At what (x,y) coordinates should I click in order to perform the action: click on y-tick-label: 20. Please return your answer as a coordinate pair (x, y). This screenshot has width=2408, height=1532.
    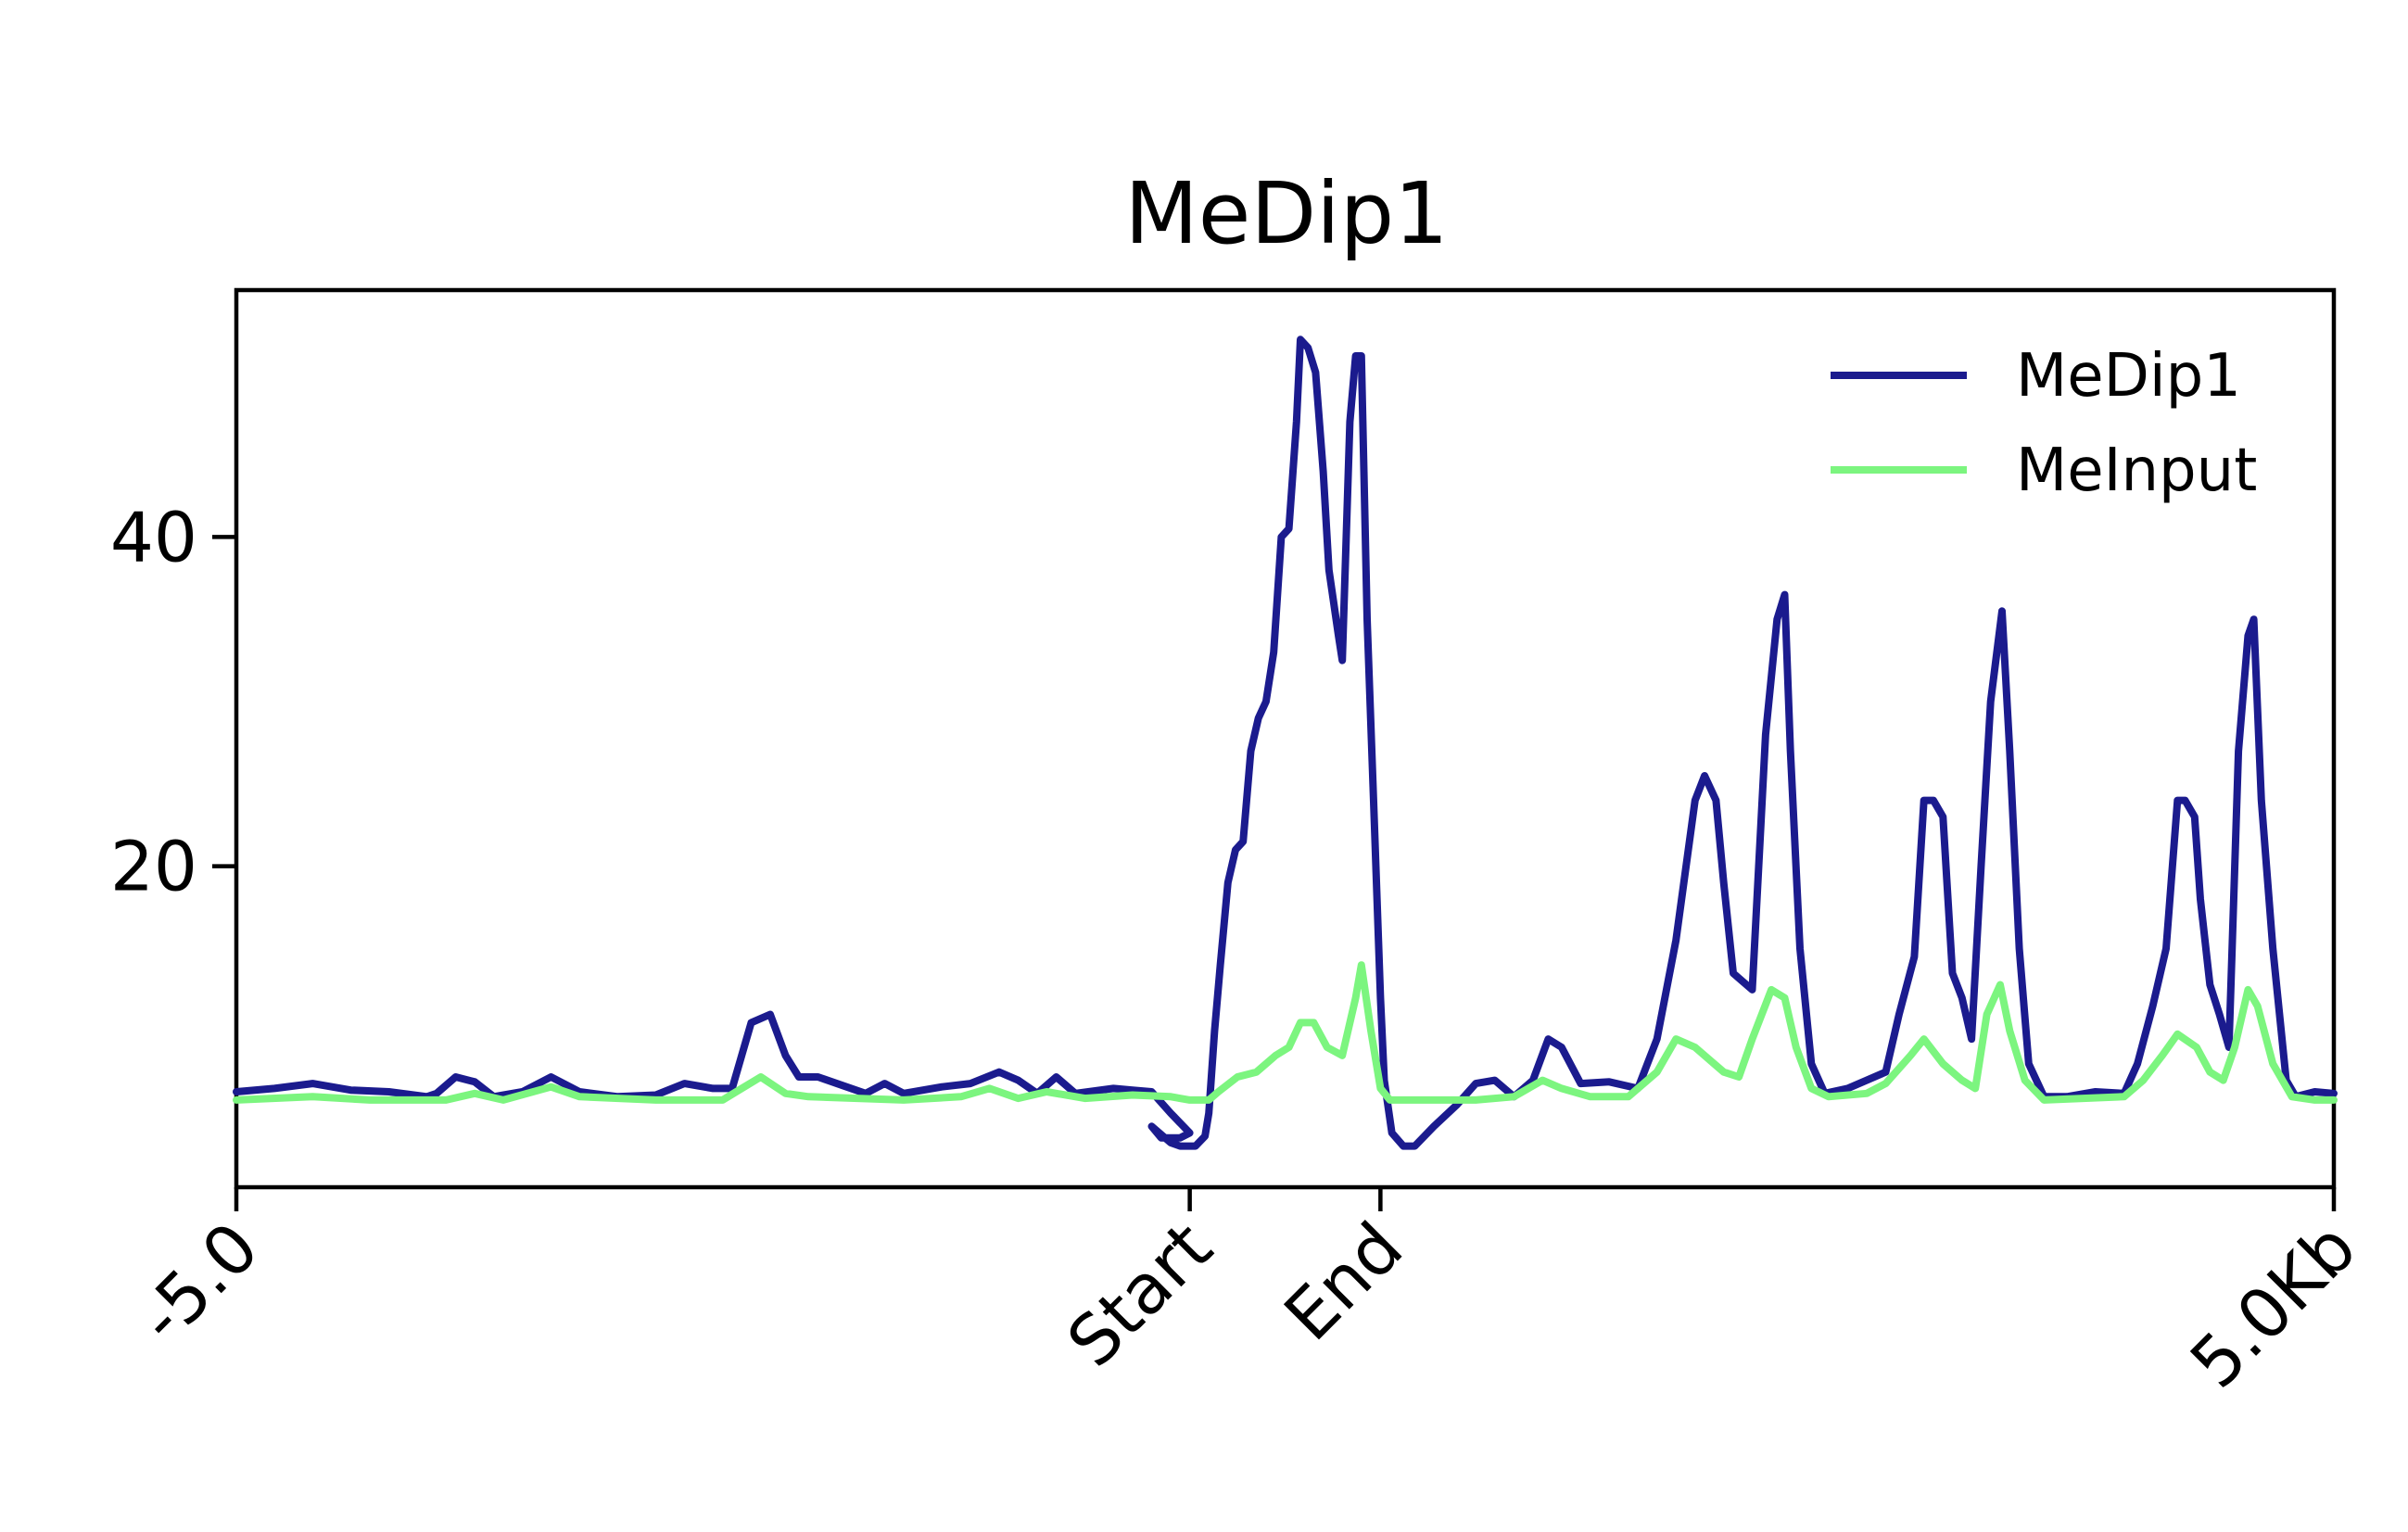
    Looking at the image, I should click on (153, 868).